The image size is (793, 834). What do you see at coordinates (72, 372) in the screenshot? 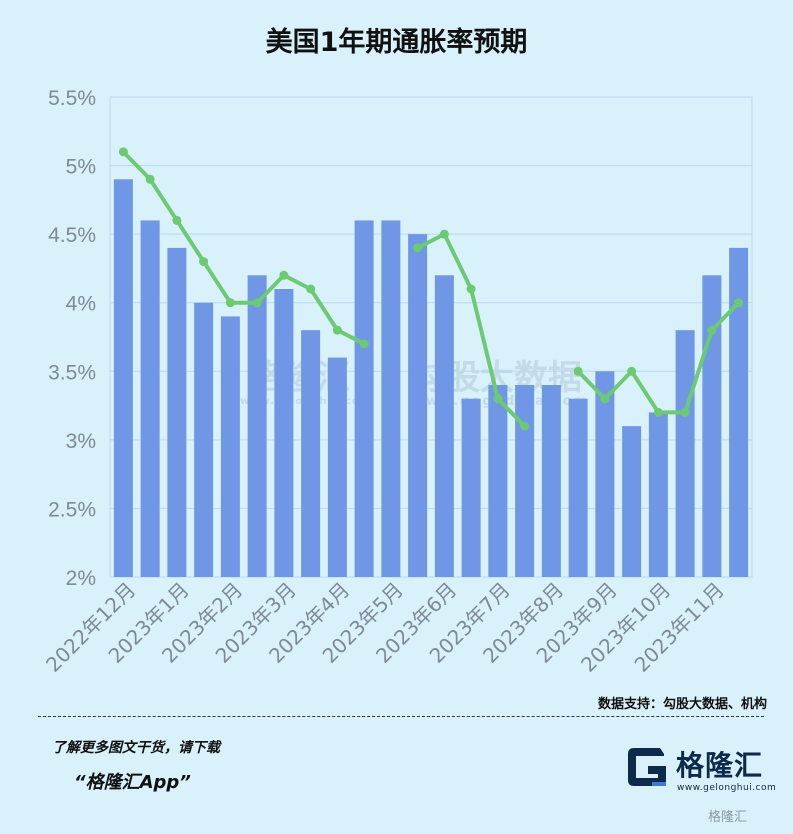
I see `y-tick-label: 3.5%` at bounding box center [72, 372].